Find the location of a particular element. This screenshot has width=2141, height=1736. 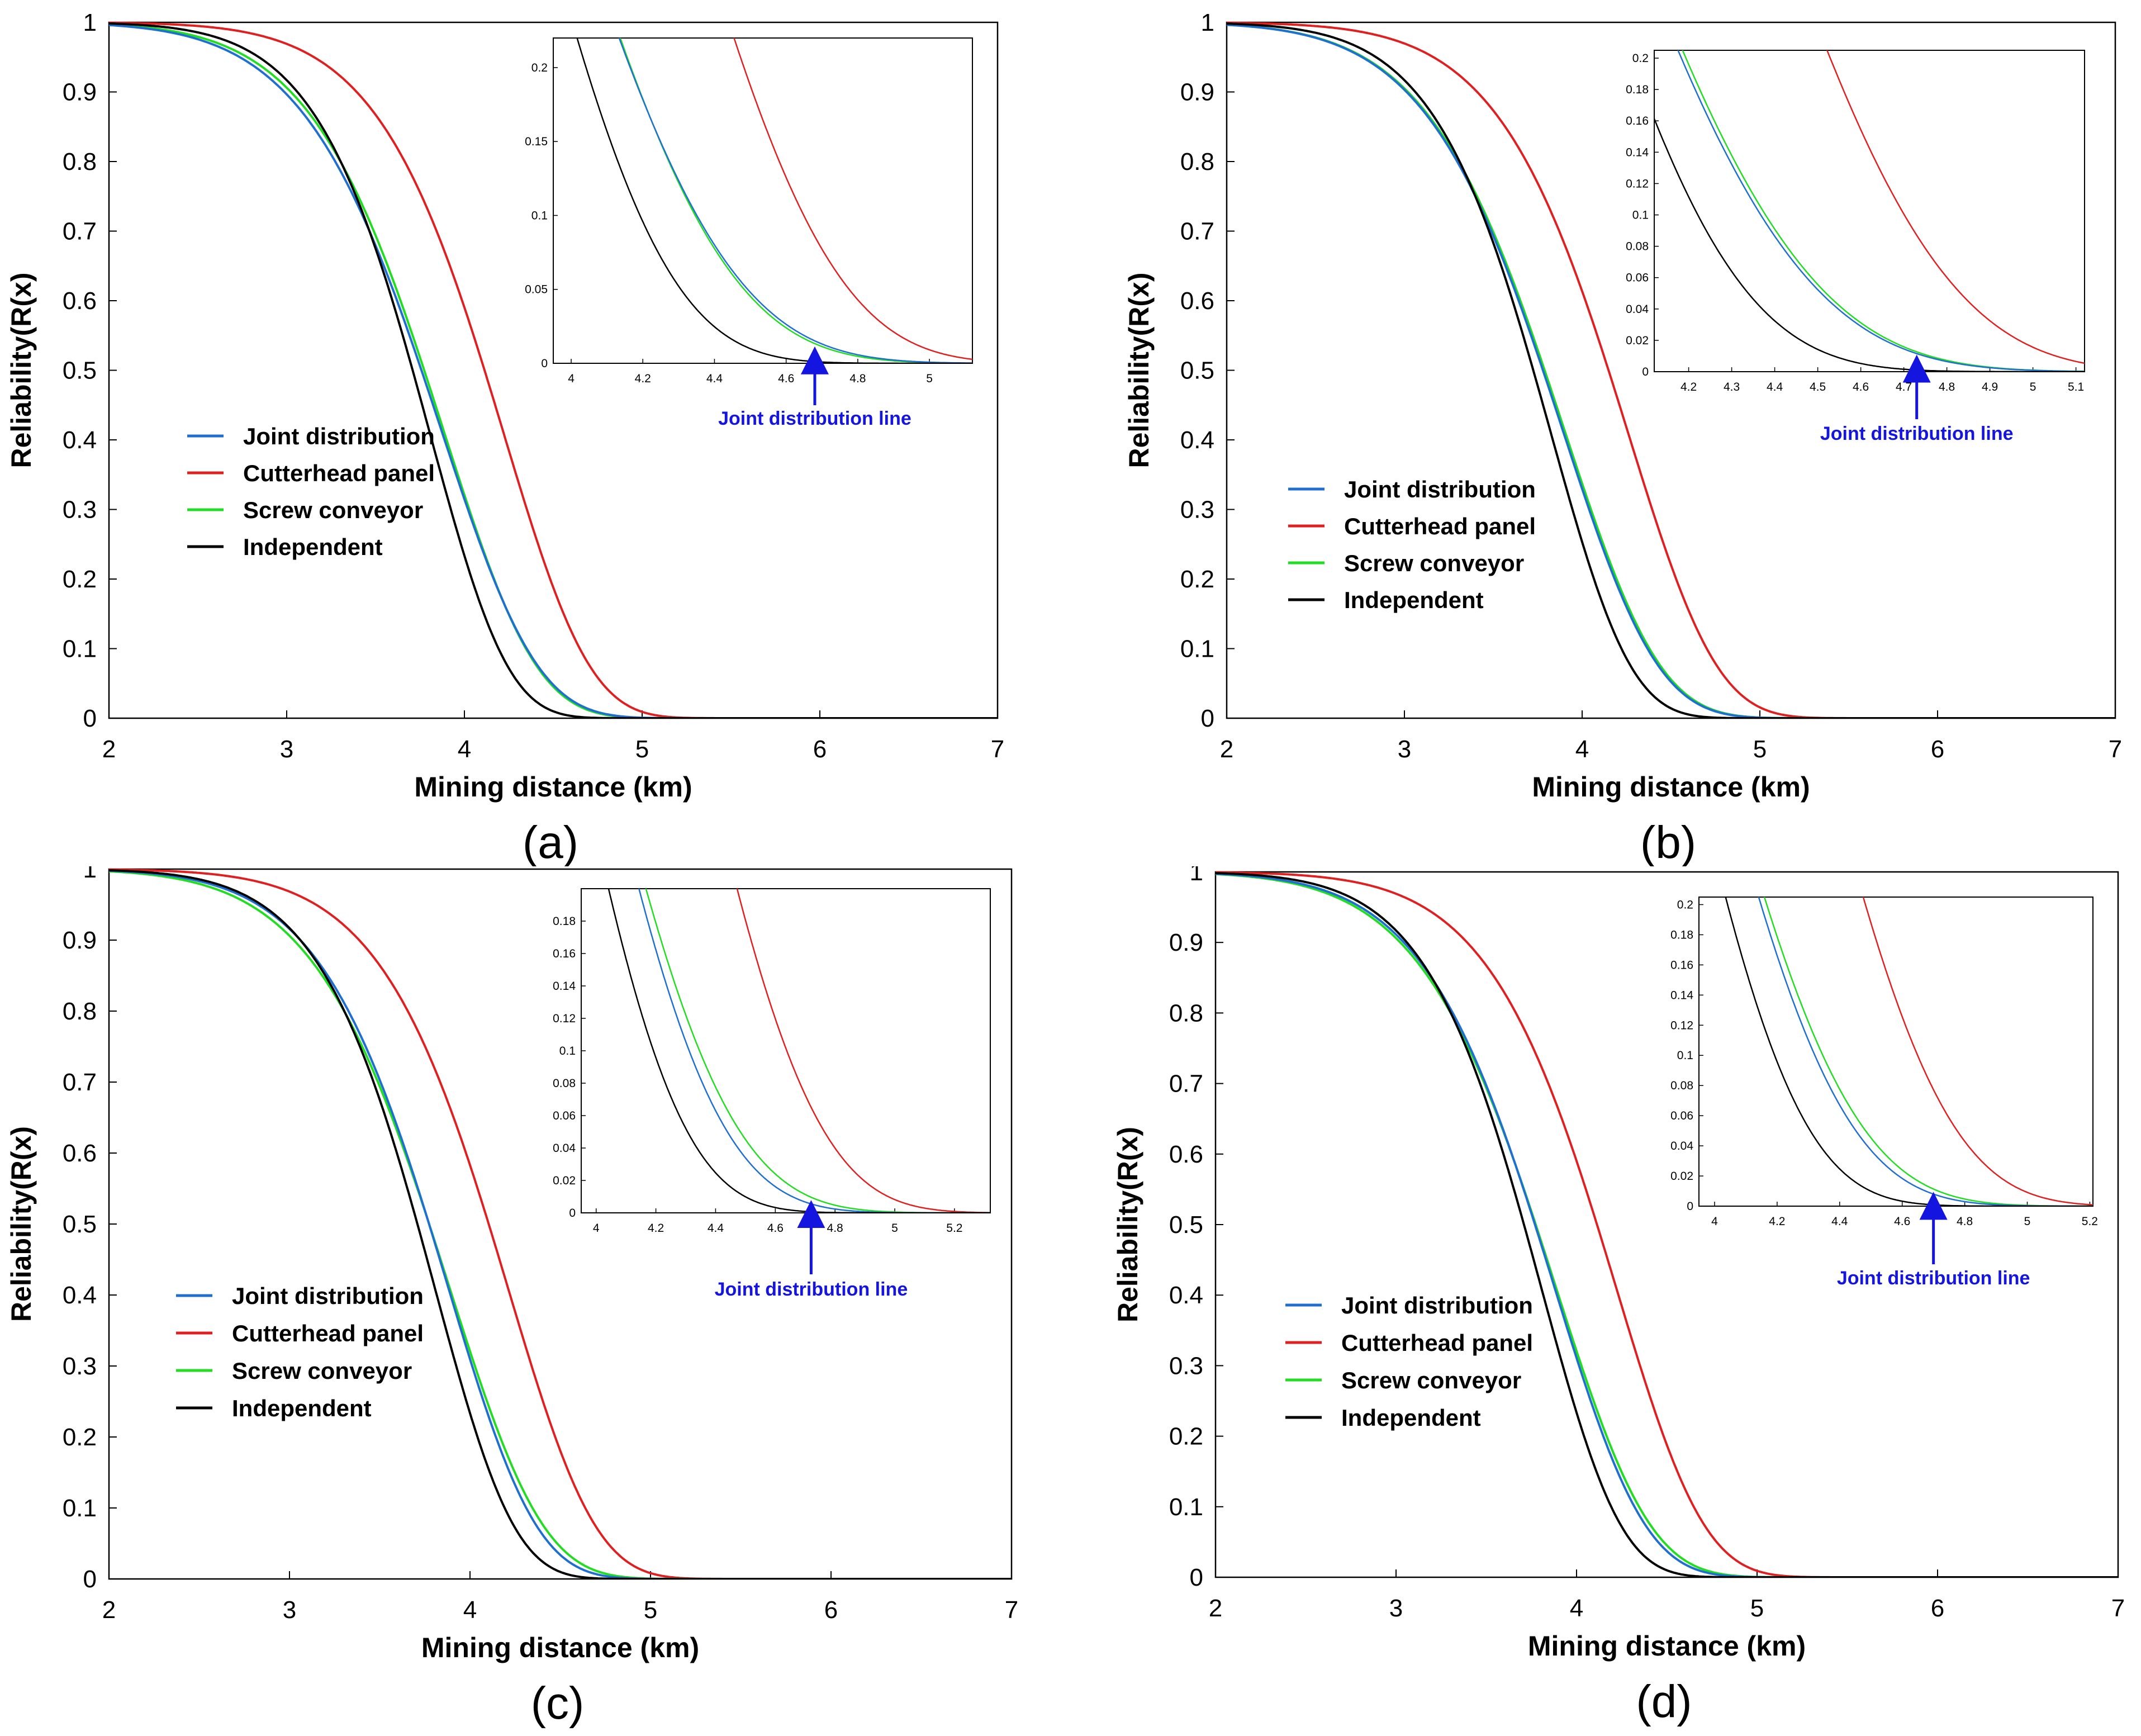

legend-entry: Cutterhead panel is located at coordinates (339, 473).